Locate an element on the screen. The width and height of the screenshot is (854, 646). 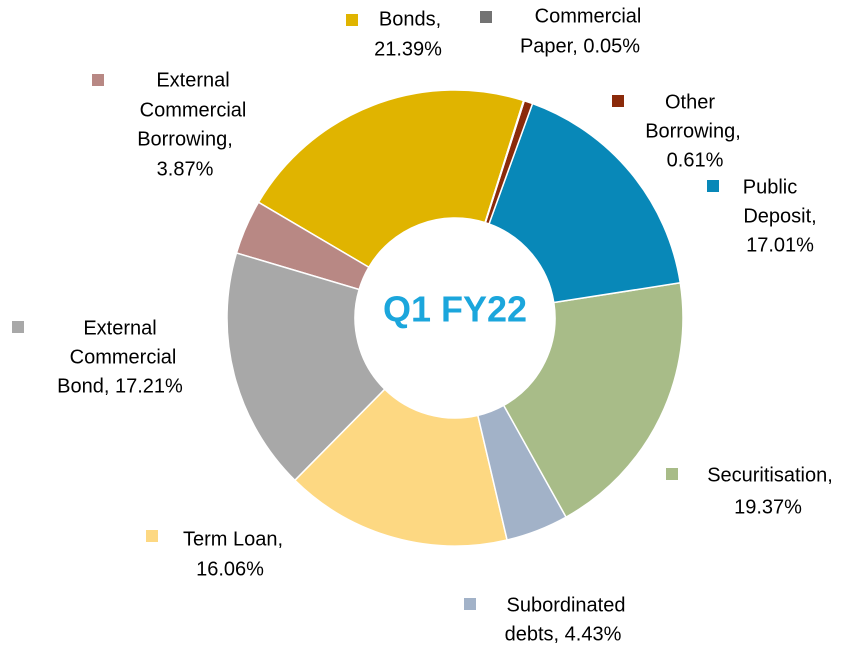
data-label: 3.87% is located at coordinates (185, 169).